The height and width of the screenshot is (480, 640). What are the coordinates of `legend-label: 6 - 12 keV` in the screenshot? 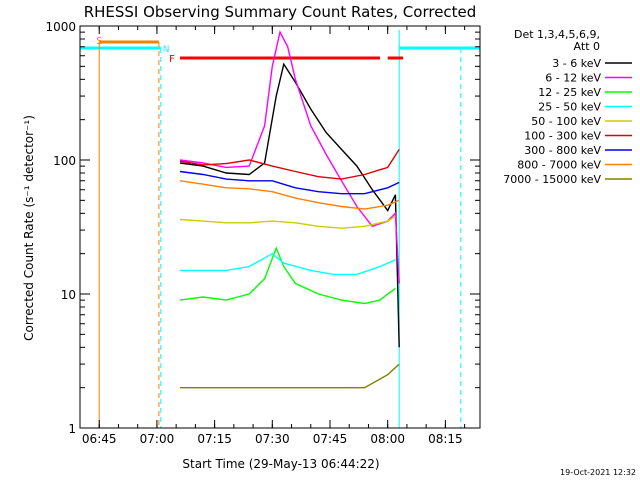 It's located at (573, 78).